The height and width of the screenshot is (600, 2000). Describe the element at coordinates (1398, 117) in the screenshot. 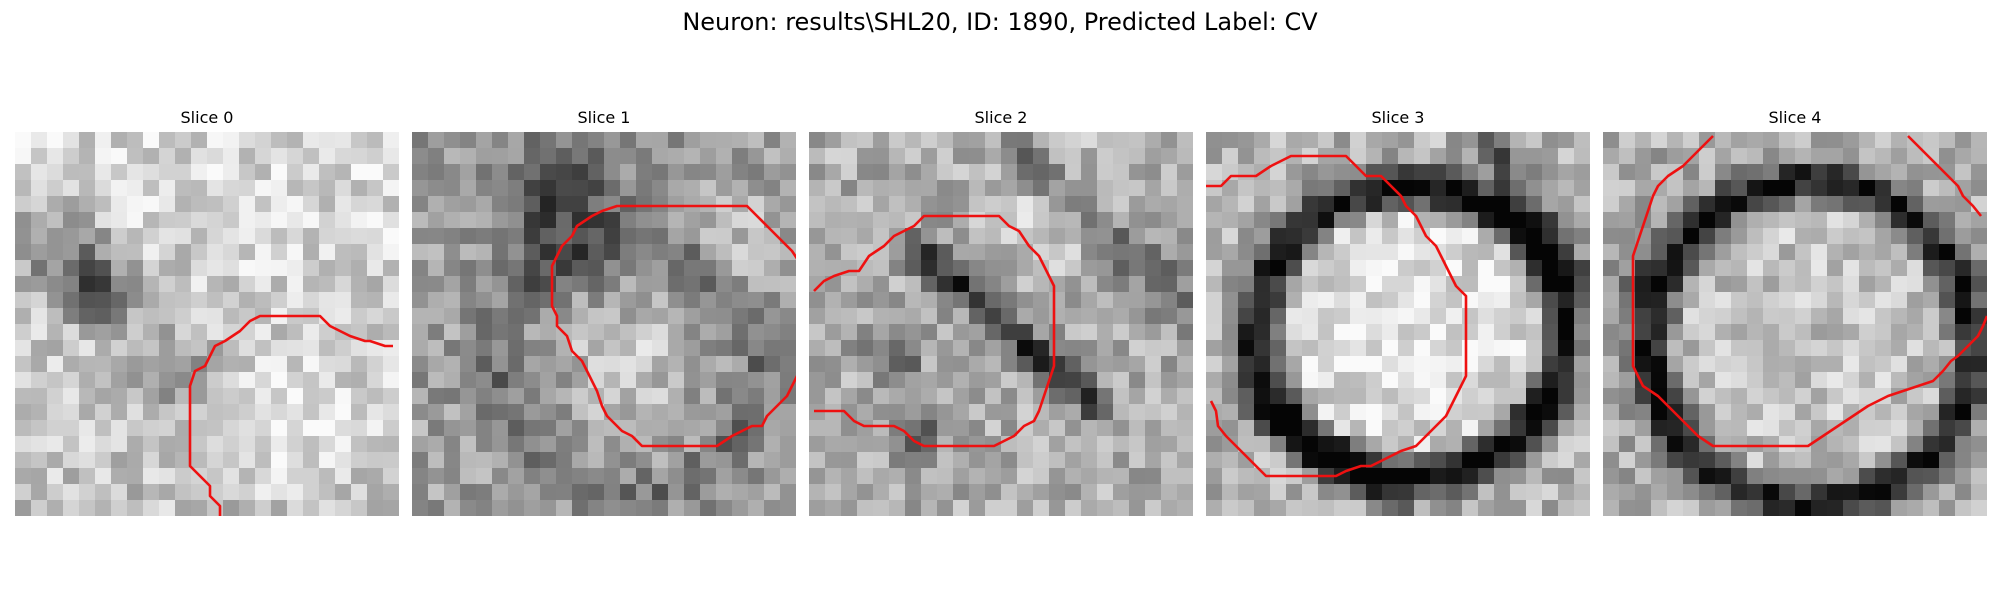

I see `slice-title: Slice 3` at that location.